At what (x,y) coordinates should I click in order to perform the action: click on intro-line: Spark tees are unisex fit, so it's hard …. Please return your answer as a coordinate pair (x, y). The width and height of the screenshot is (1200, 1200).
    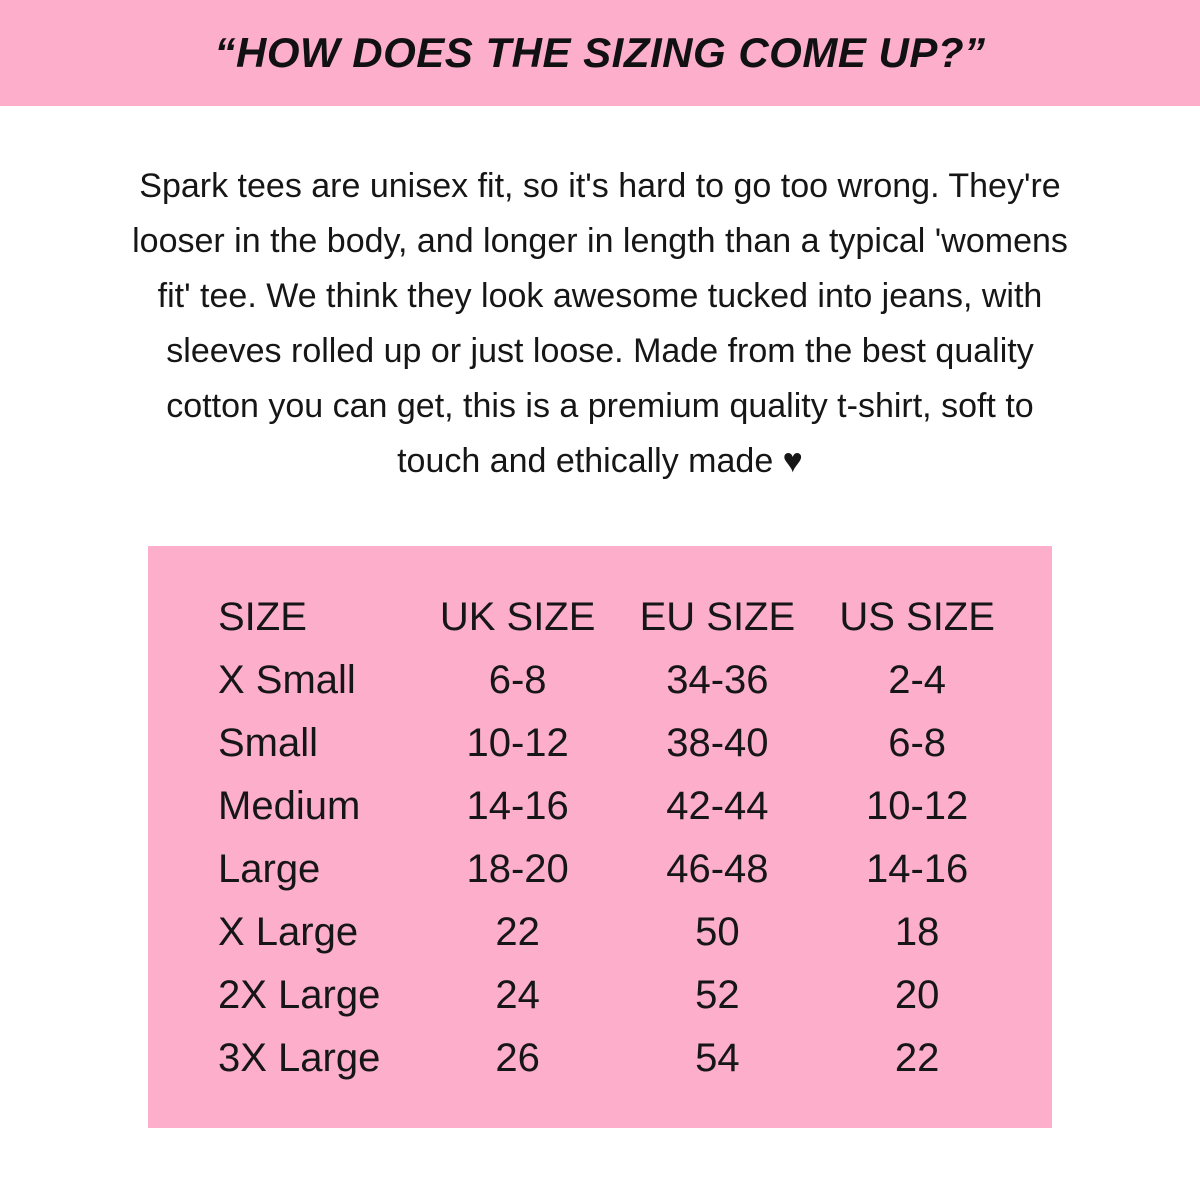
    Looking at the image, I should click on (600, 186).